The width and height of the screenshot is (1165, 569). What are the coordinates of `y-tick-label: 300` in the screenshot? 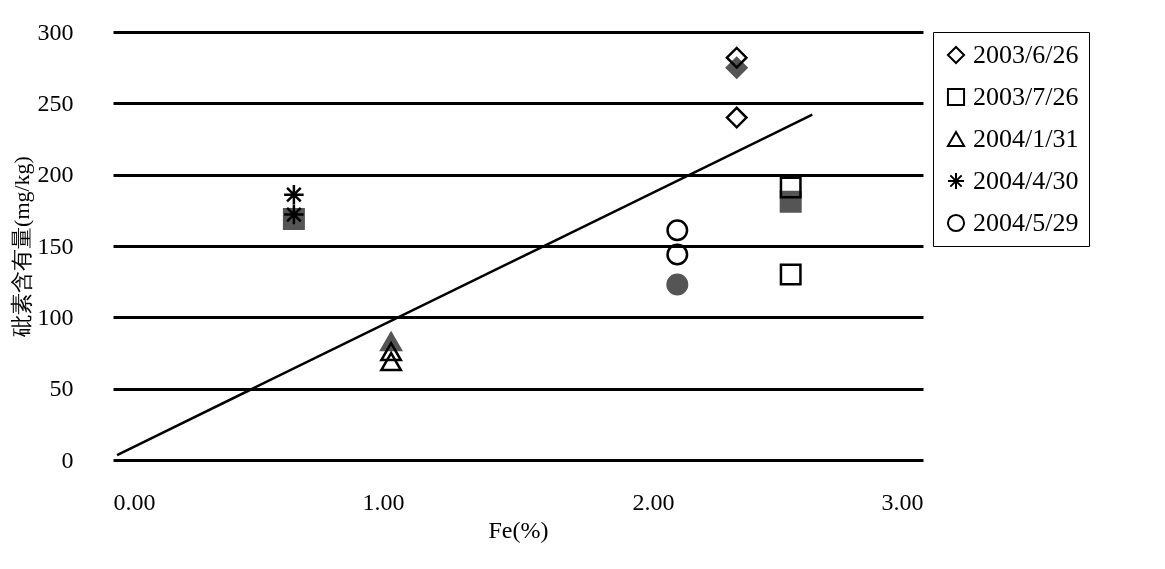 It's located at (55, 31).